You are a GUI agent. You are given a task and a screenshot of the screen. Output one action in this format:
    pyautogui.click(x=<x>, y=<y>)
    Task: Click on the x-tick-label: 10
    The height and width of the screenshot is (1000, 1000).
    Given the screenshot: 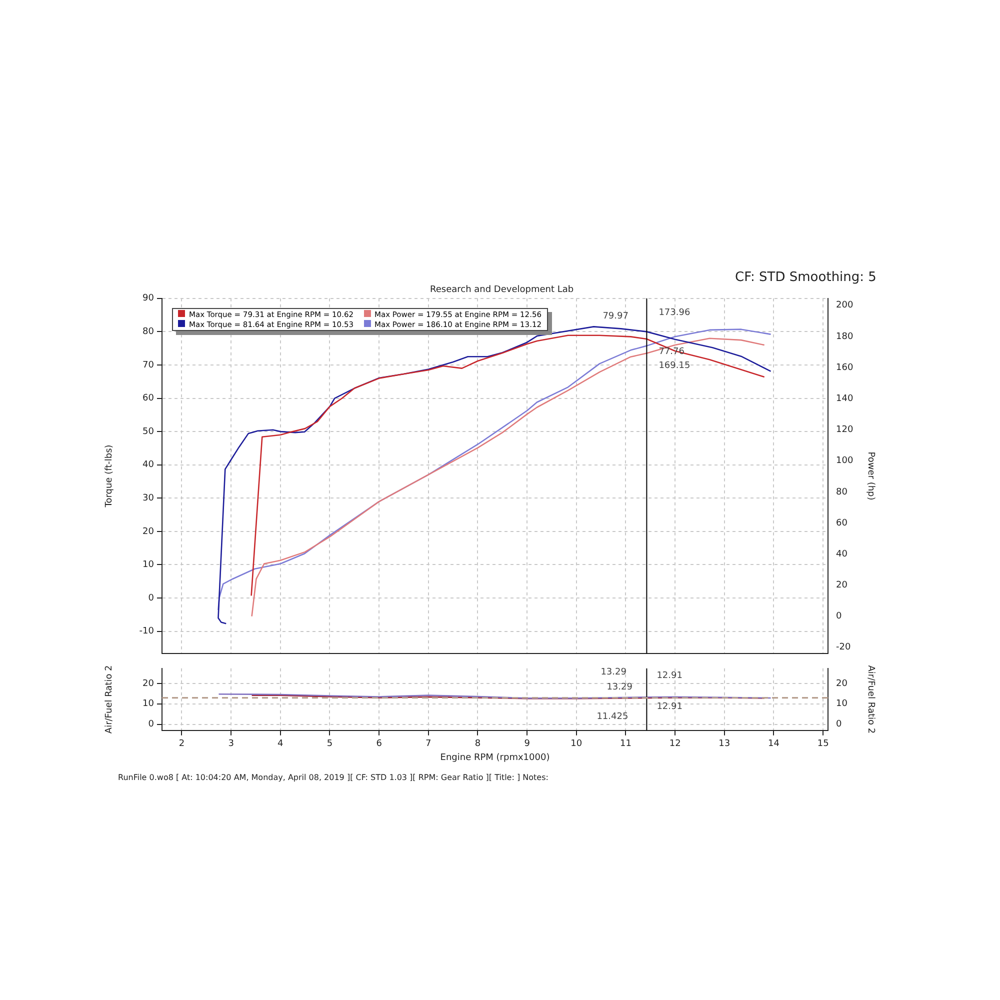 What is the action you would take?
    pyautogui.click(x=576, y=744)
    